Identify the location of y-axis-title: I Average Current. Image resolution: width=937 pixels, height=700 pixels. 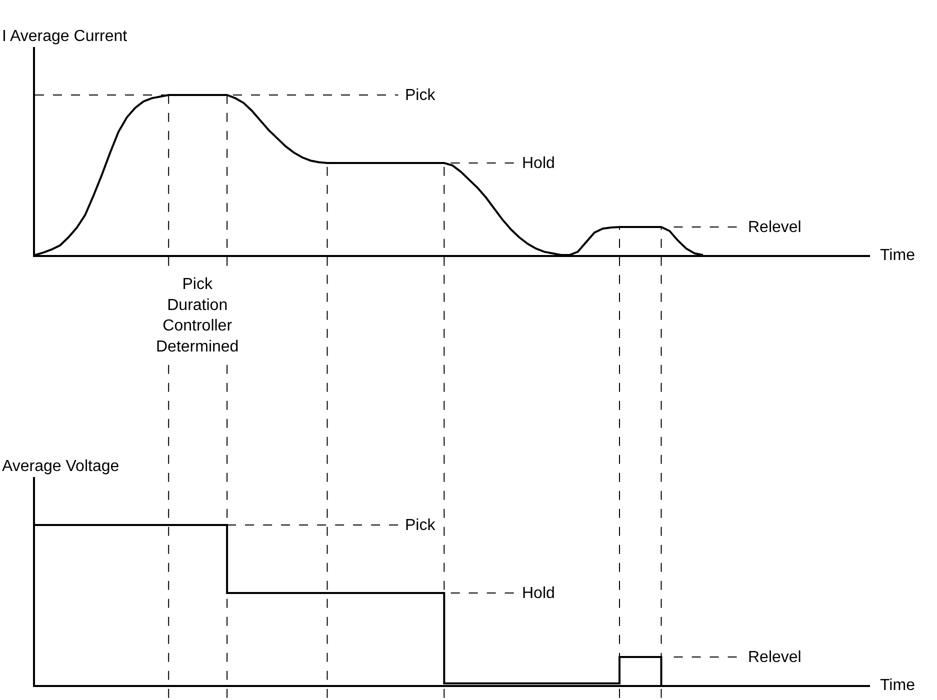
(65, 36).